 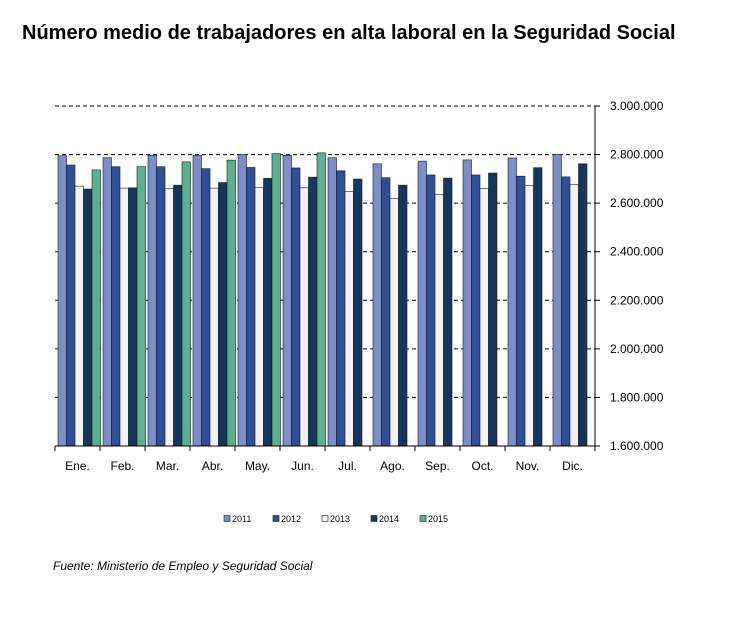 I want to click on legend-label-2015: 2015, so click(x=438, y=519).